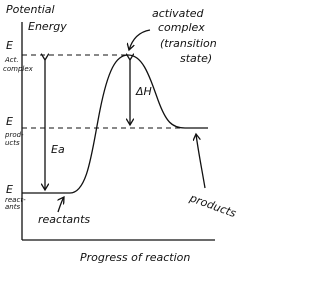  What do you see at coordinates (11, 60) in the screenshot?
I see `level-label: Act.` at bounding box center [11, 60].